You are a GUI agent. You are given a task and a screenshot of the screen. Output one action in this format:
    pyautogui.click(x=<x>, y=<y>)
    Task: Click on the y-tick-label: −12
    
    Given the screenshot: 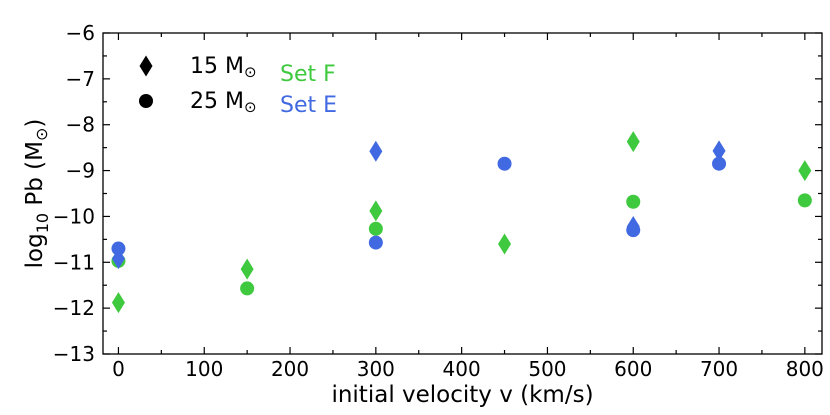 What is the action you would take?
    pyautogui.click(x=74, y=308)
    